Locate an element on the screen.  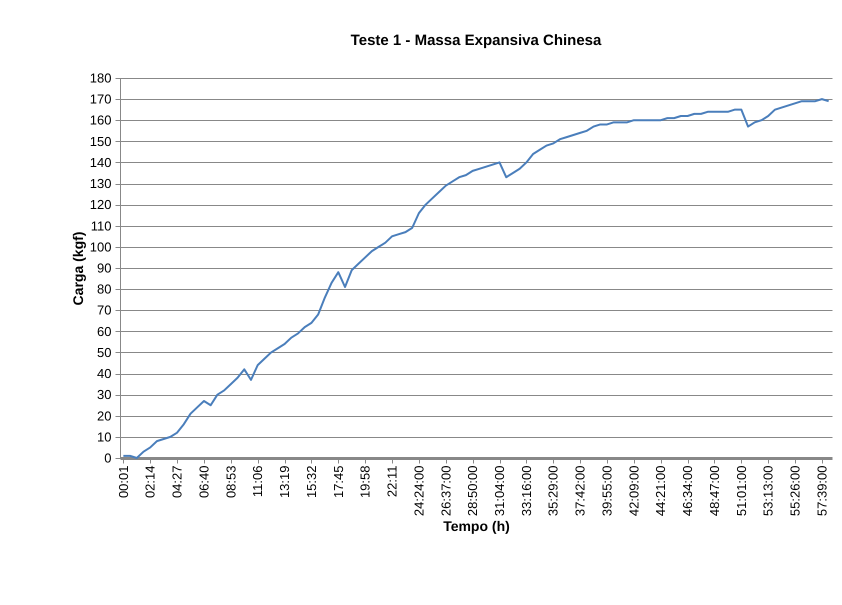
y-tick-label: 180 is located at coordinates (101, 78).